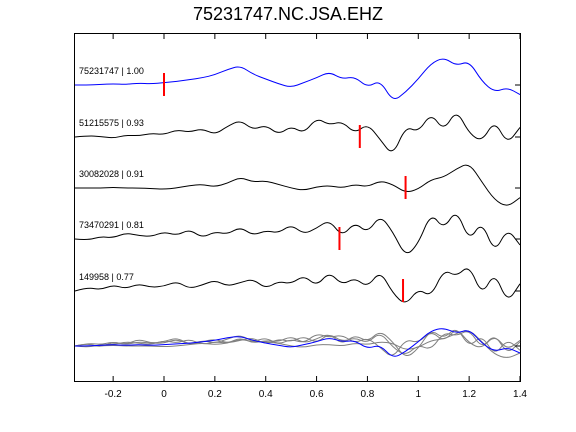 This screenshot has width=576, height=432. I want to click on y-axis-ticks, so click(517, 215).